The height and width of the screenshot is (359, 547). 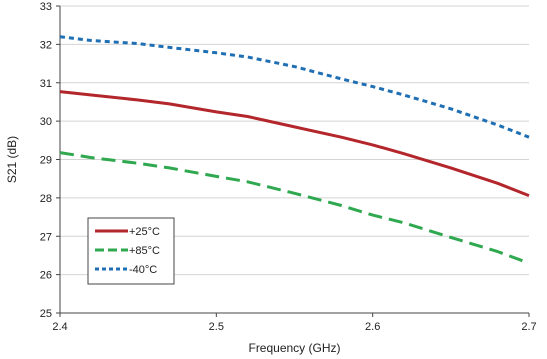 What do you see at coordinates (46, 276) in the screenshot?
I see `y-tick-label: 26` at bounding box center [46, 276].